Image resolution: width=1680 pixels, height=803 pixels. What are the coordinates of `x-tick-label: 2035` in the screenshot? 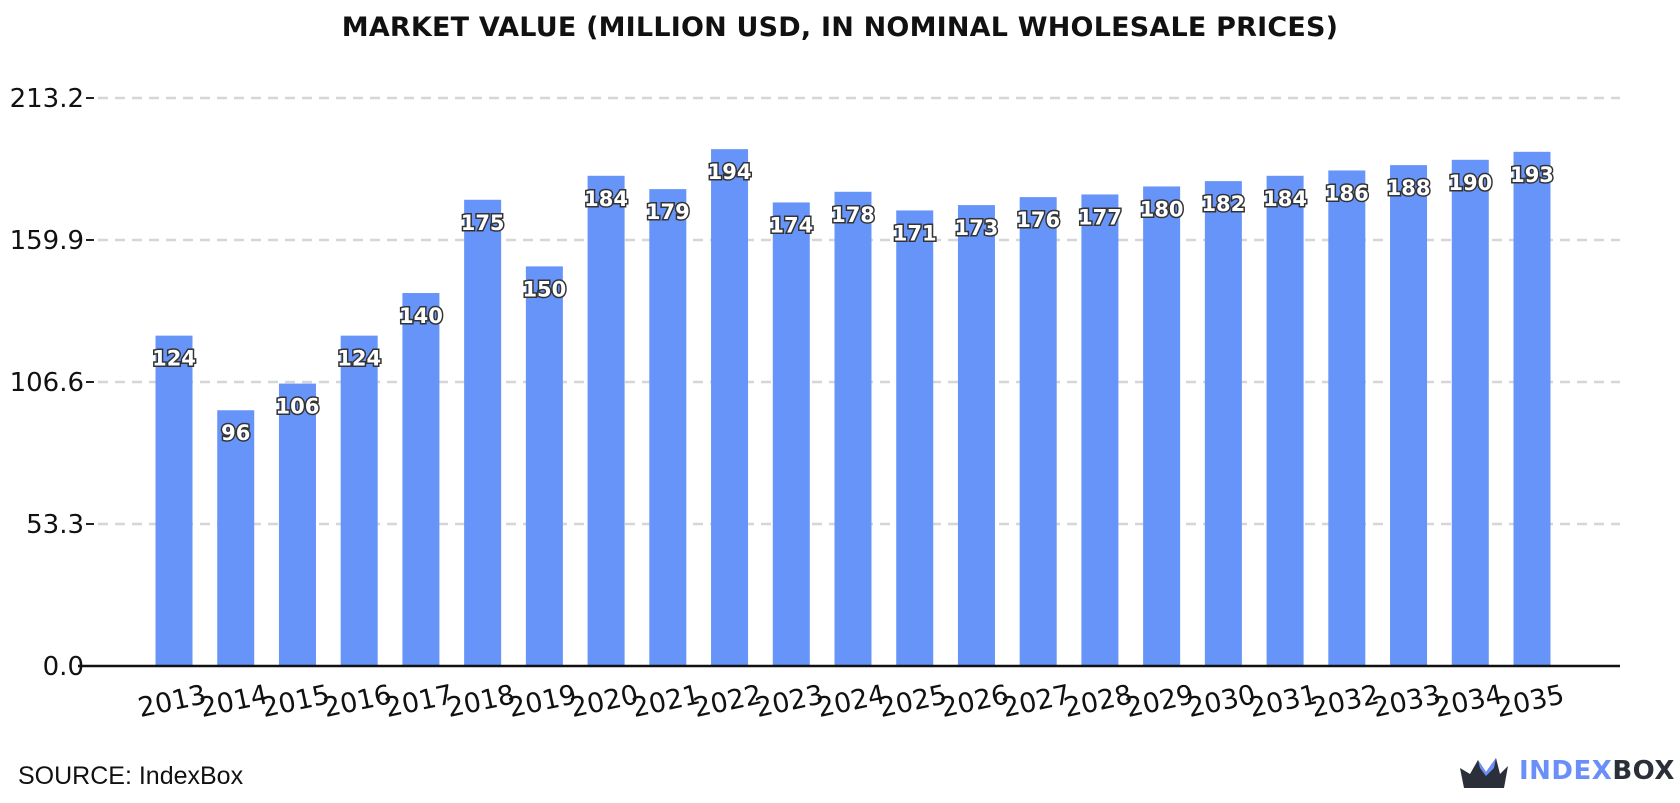 It's located at (1530, 701).